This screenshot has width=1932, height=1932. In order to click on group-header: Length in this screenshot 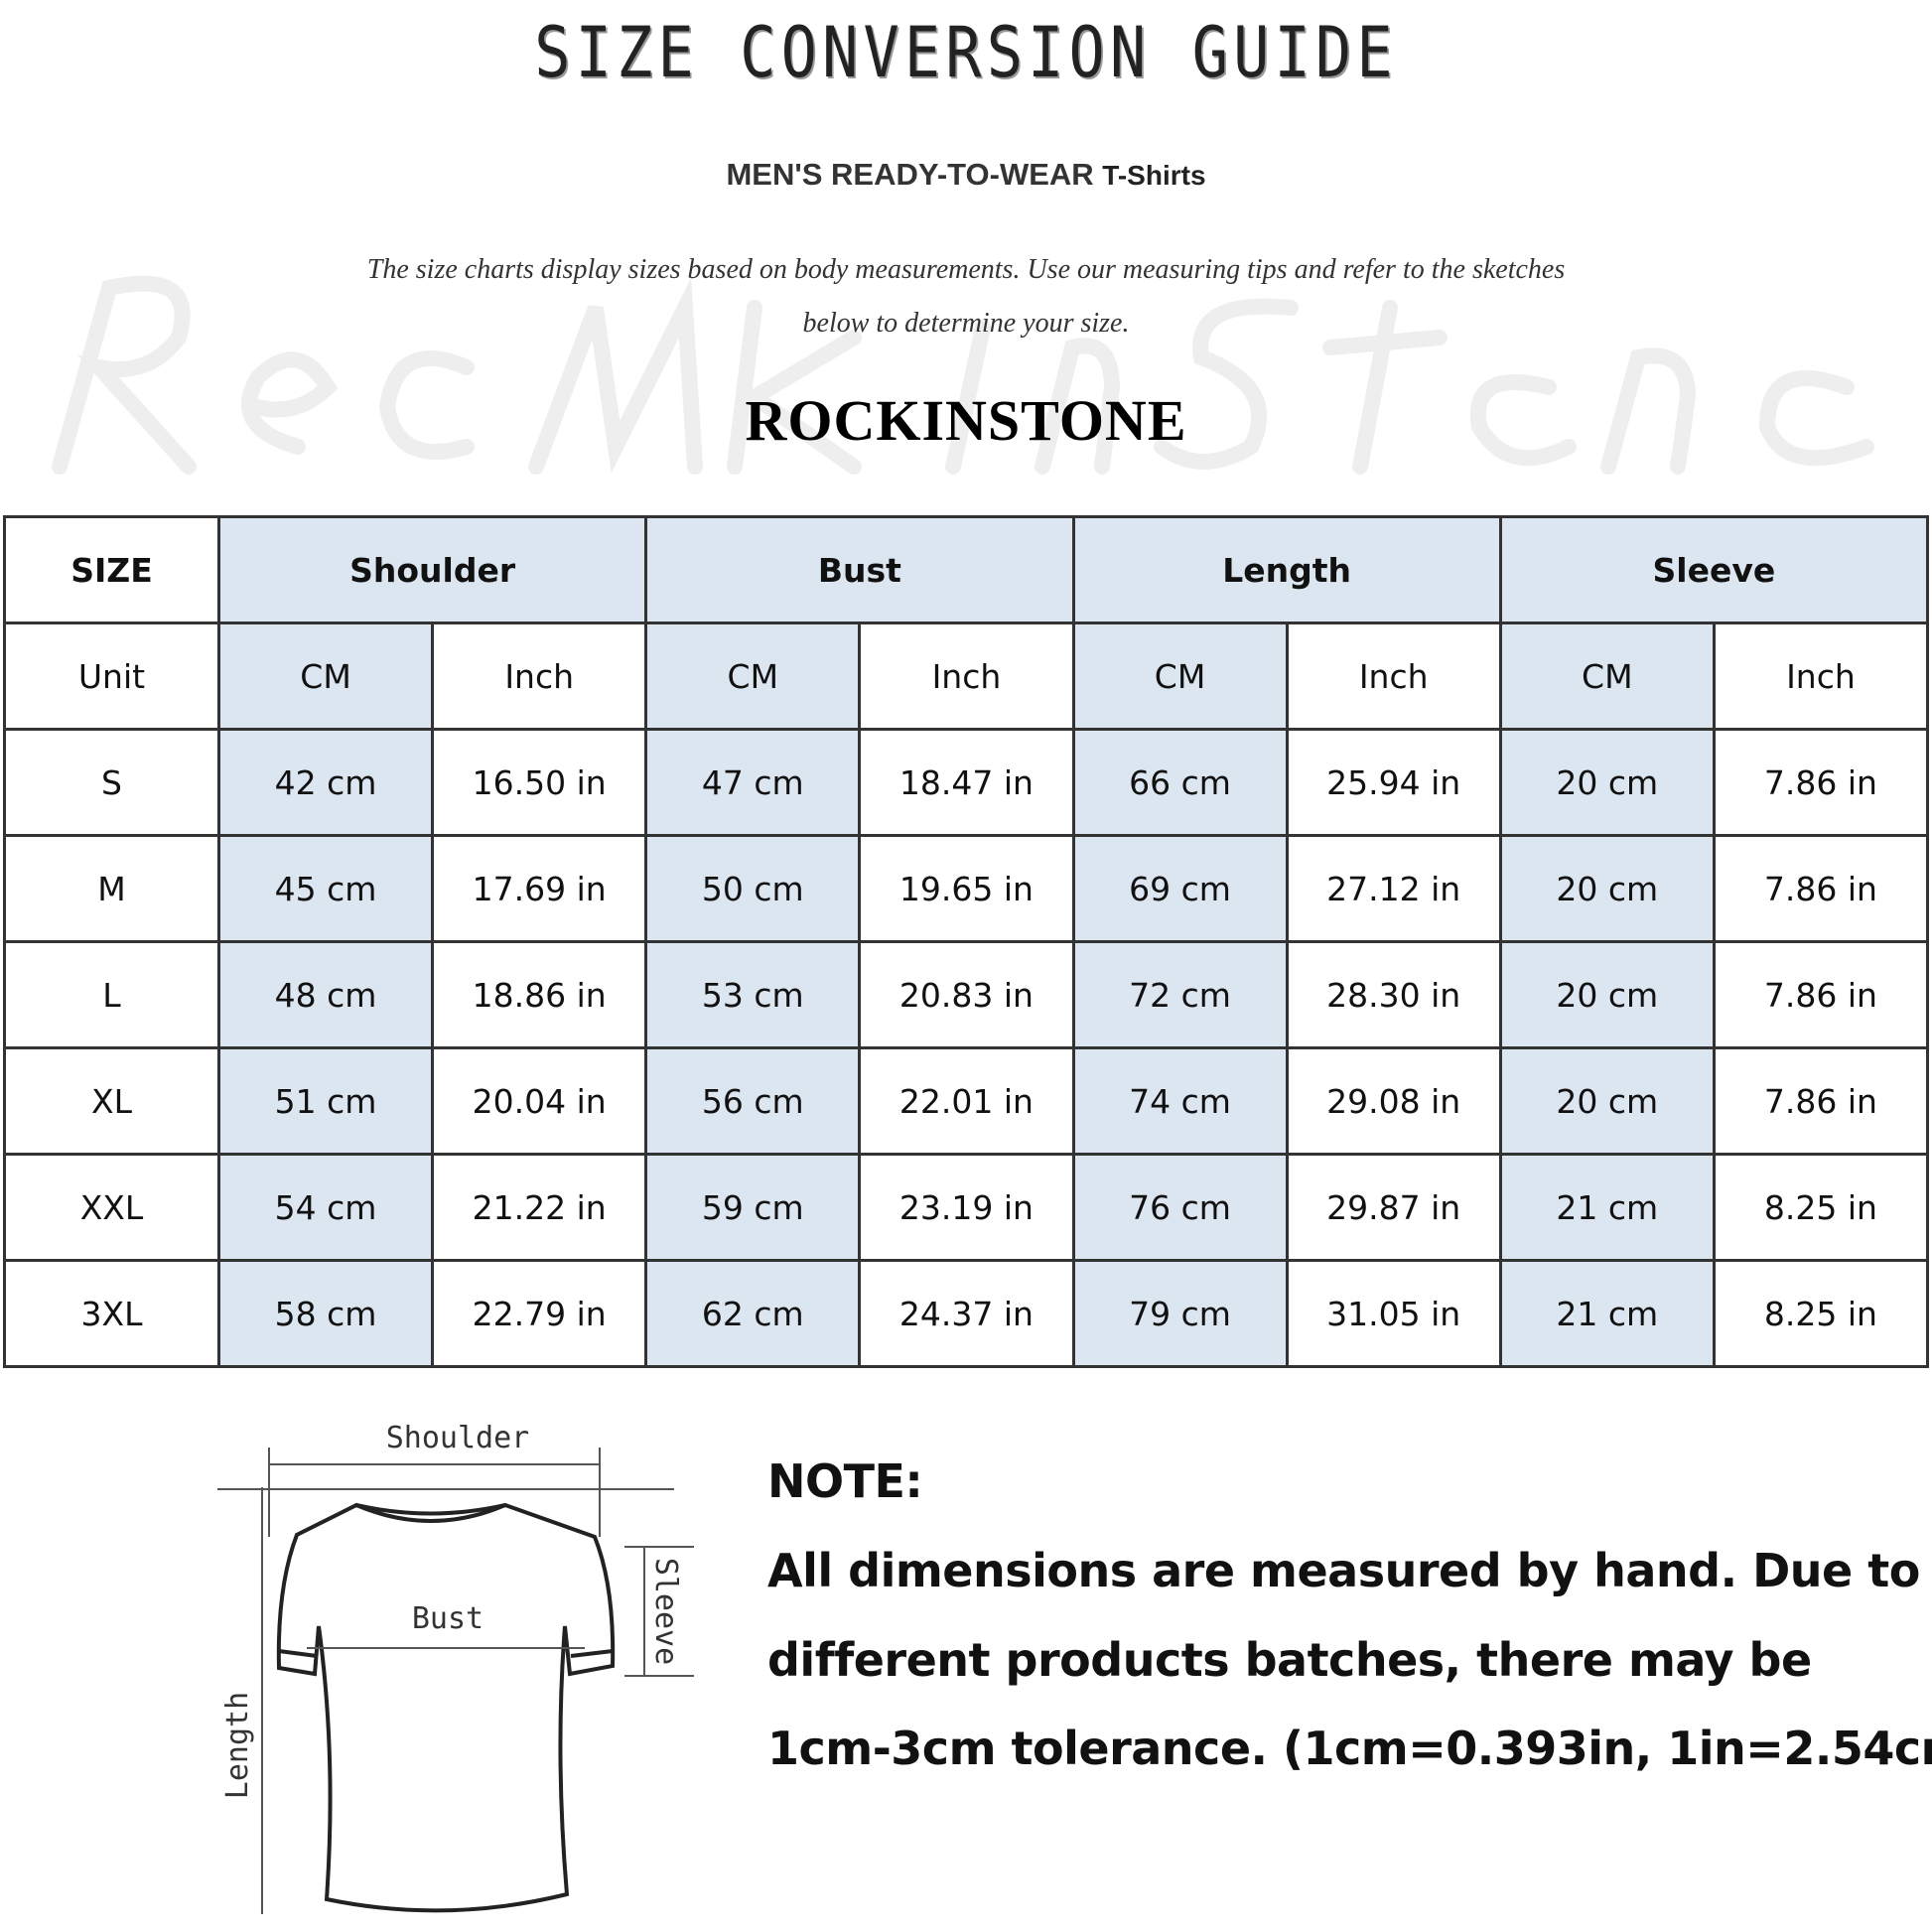, I will do `click(1286, 569)`.